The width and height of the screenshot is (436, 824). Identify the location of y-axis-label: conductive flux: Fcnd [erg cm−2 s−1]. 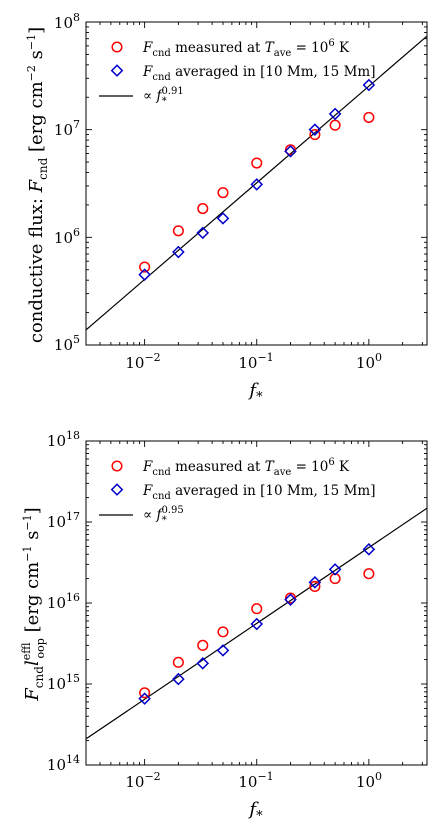
(37, 185).